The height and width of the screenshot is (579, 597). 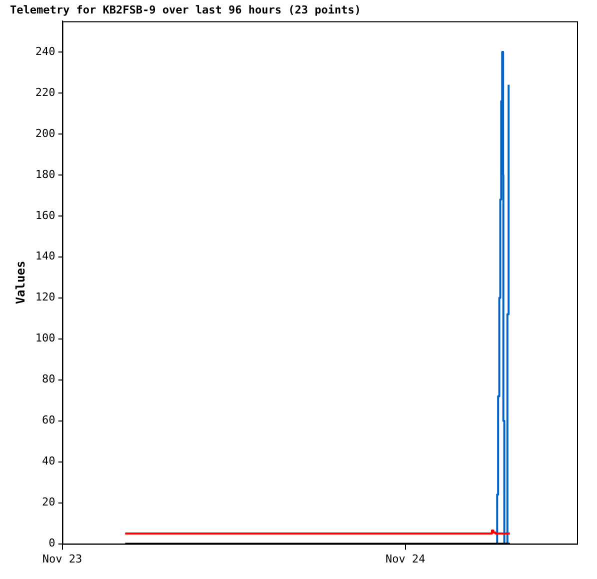 What do you see at coordinates (49, 502) in the screenshot?
I see `y-tick-label: 20` at bounding box center [49, 502].